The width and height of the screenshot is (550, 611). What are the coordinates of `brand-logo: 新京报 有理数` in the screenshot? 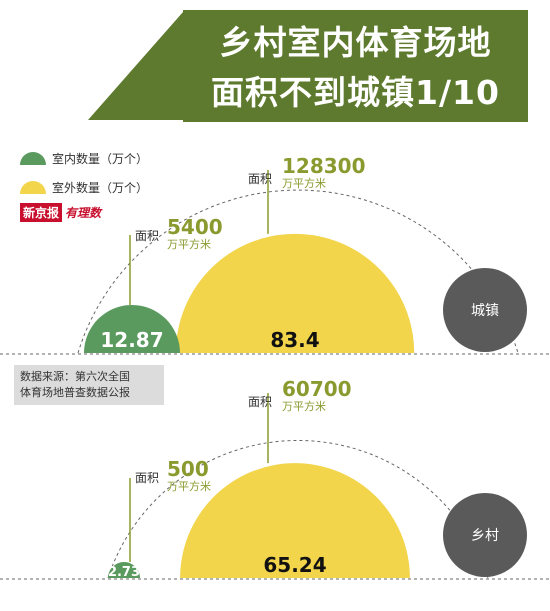 It's located at (60, 212).